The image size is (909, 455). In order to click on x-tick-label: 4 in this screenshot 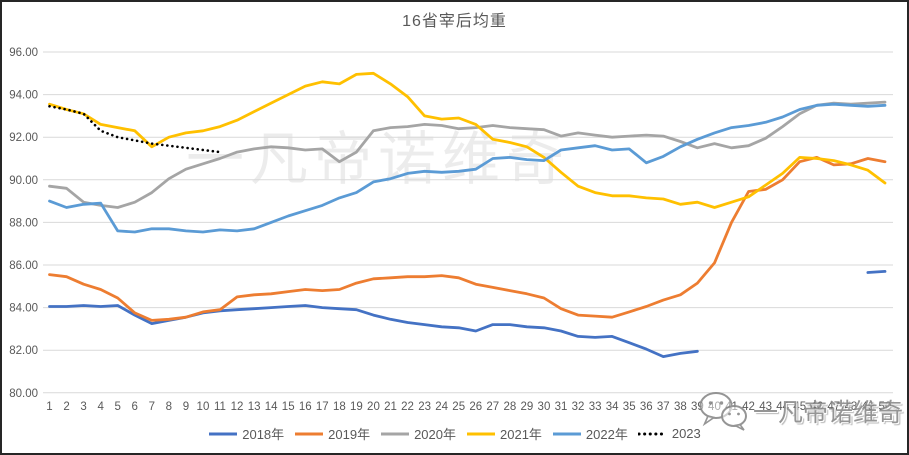, I will do `click(100, 407)`.